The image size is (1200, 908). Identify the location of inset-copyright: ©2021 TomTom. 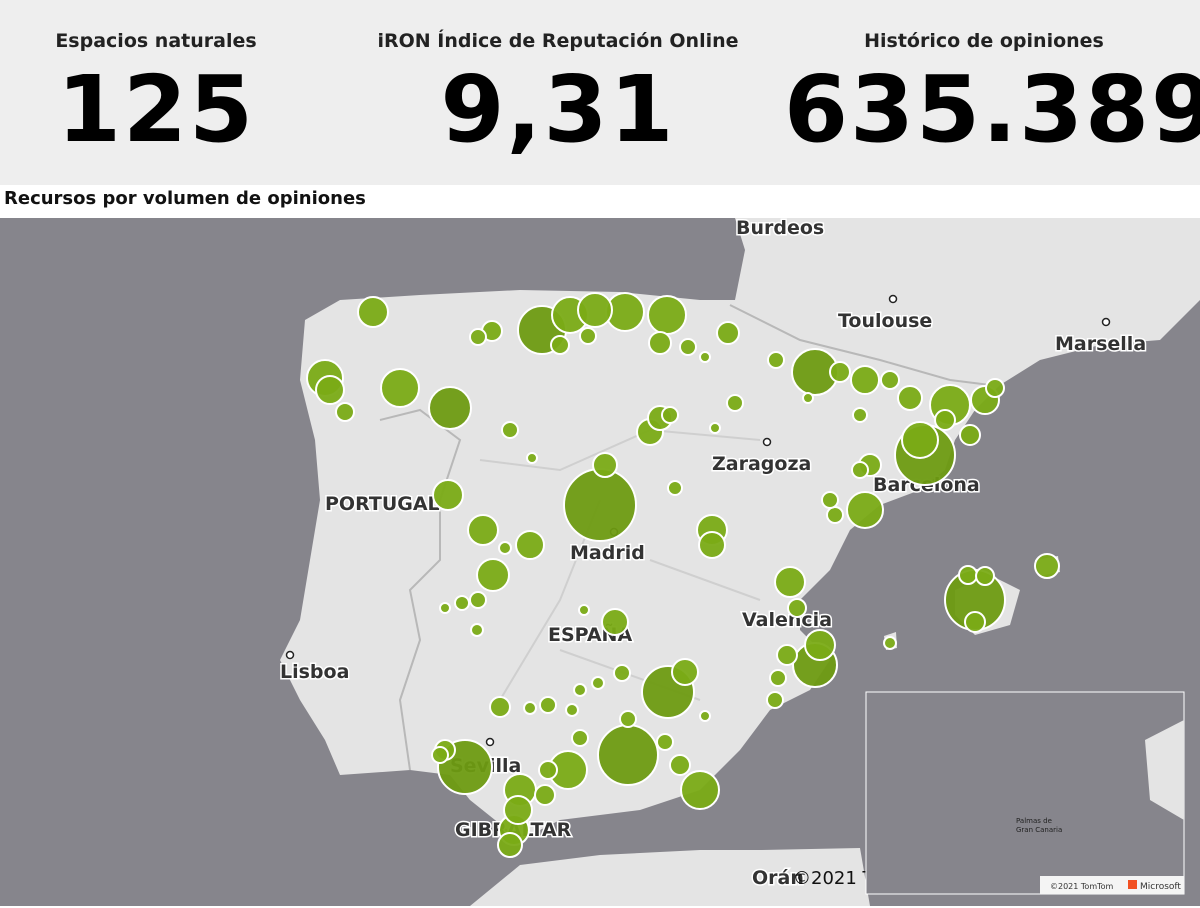
(1082, 886).